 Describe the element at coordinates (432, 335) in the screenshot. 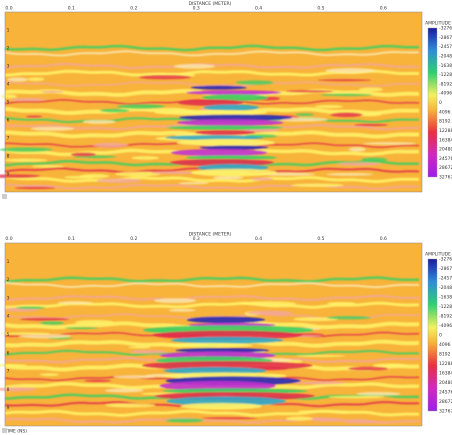

I see `colorbar` at that location.